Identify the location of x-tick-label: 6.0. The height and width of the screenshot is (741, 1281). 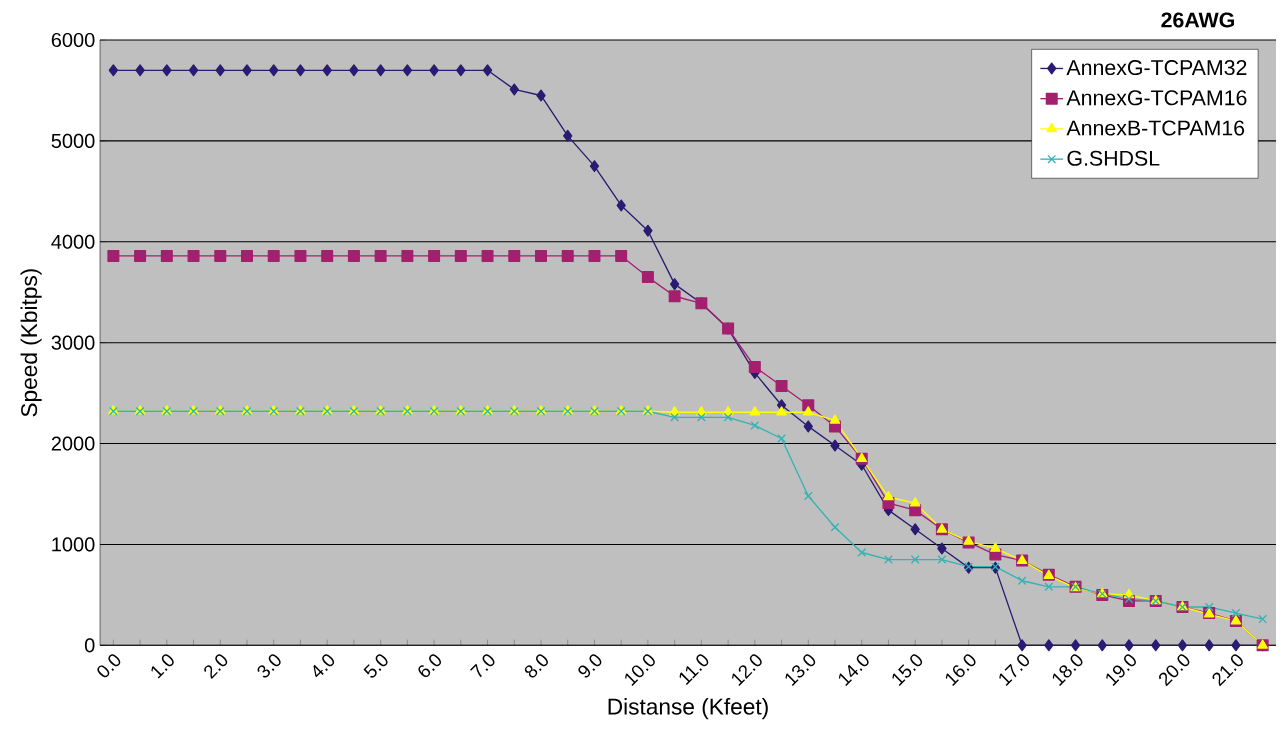
(429, 665).